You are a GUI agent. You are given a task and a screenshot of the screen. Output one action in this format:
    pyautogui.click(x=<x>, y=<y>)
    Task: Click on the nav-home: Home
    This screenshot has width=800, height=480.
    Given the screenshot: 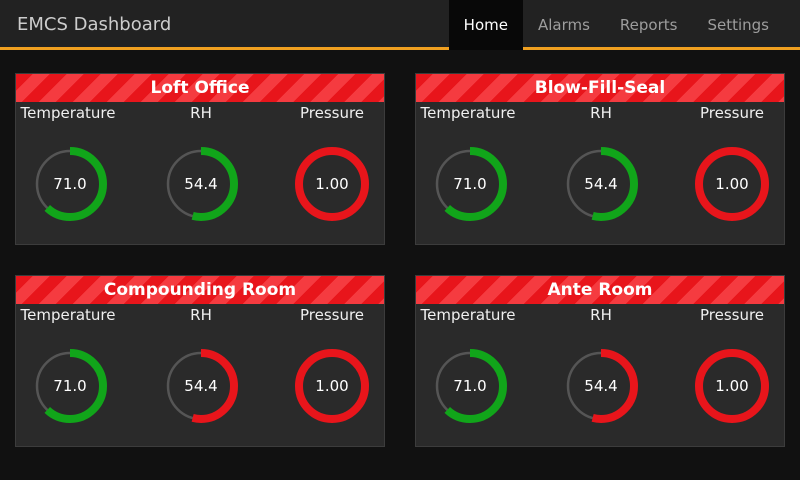 What is the action you would take?
    pyautogui.click(x=485, y=25)
    